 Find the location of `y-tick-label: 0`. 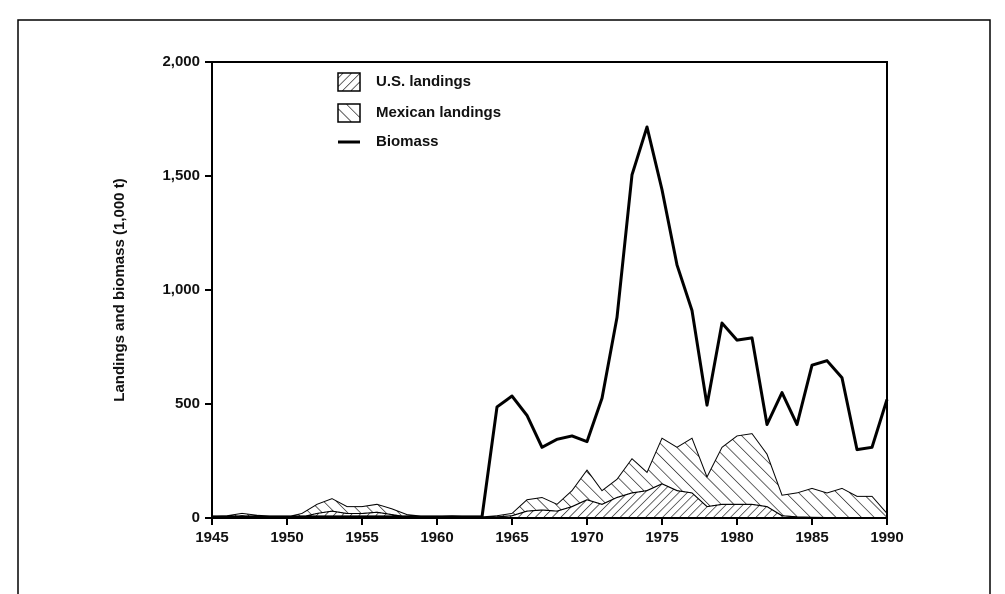

y-tick-label: 0 is located at coordinates (196, 517).